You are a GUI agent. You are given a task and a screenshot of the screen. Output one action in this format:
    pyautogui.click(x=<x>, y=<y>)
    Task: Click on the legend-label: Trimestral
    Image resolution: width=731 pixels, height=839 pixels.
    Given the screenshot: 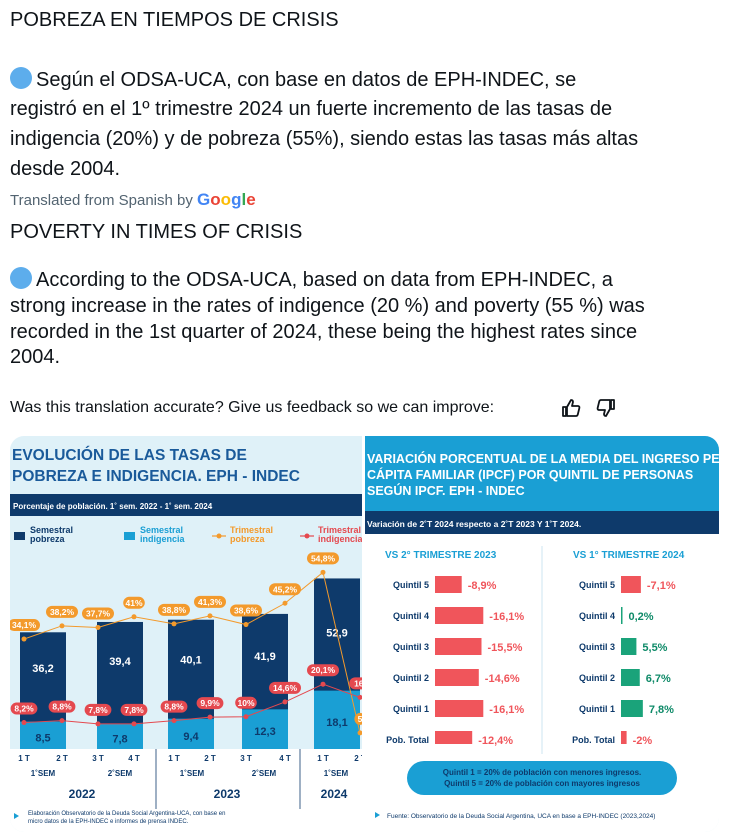 What is the action you would take?
    pyautogui.click(x=339, y=530)
    